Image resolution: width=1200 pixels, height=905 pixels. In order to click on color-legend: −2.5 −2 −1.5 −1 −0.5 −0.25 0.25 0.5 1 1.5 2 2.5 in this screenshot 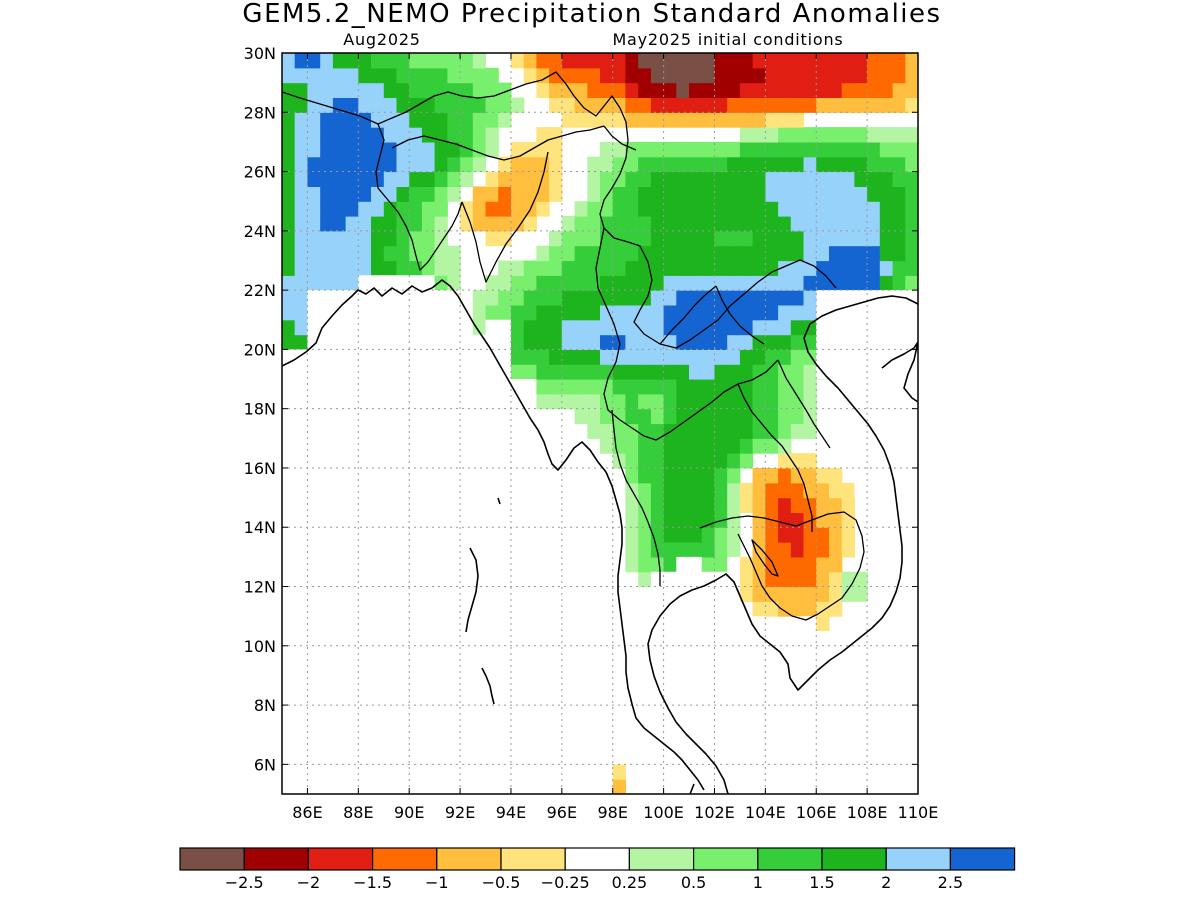, I will do `click(597, 869)`.